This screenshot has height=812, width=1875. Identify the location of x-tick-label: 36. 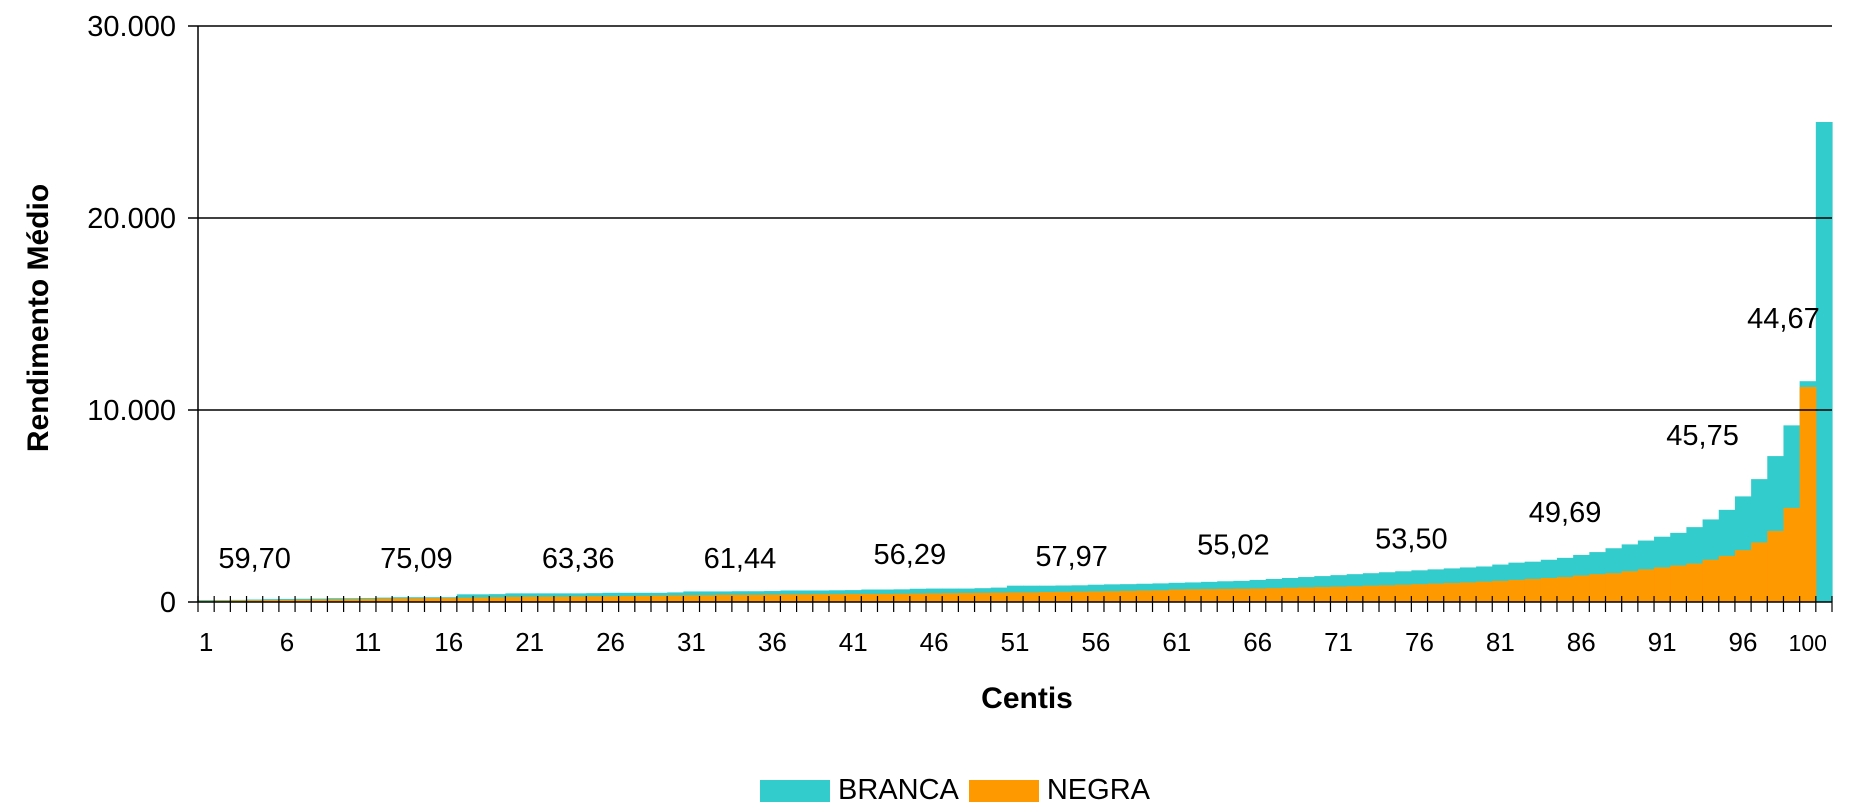
(772, 642).